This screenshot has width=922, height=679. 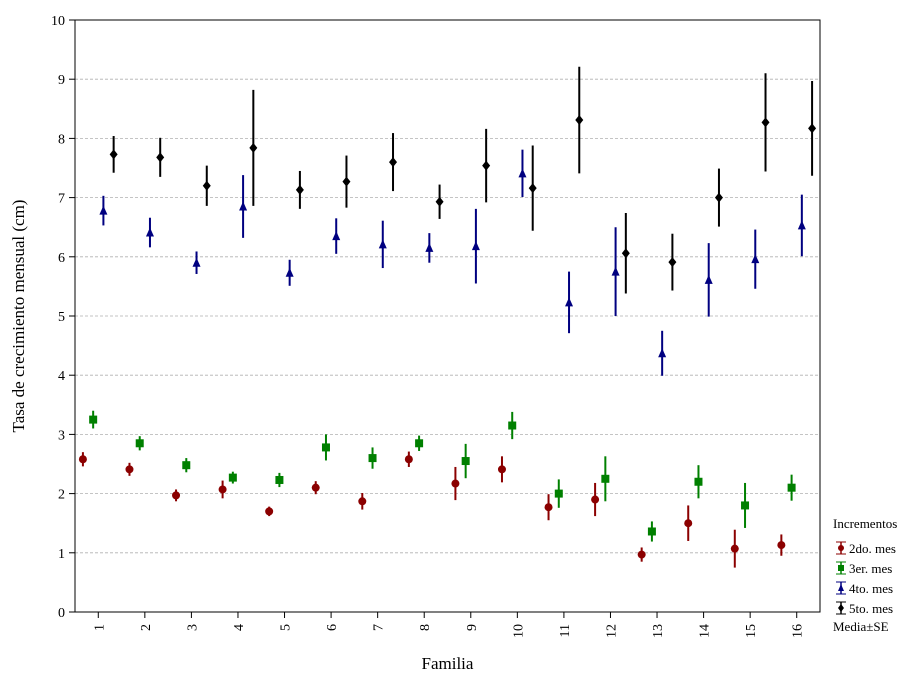 I want to click on y-tick-label: 0, so click(x=61, y=613).